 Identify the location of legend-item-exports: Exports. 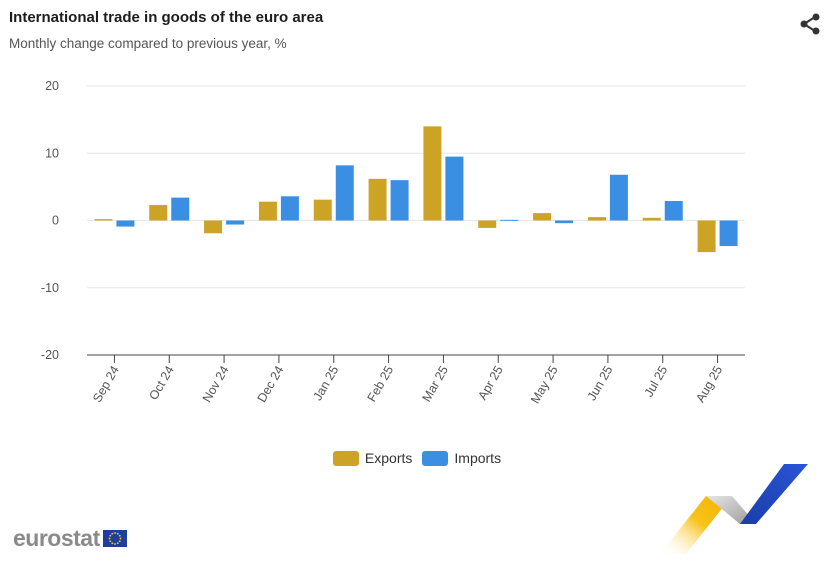
(372, 458).